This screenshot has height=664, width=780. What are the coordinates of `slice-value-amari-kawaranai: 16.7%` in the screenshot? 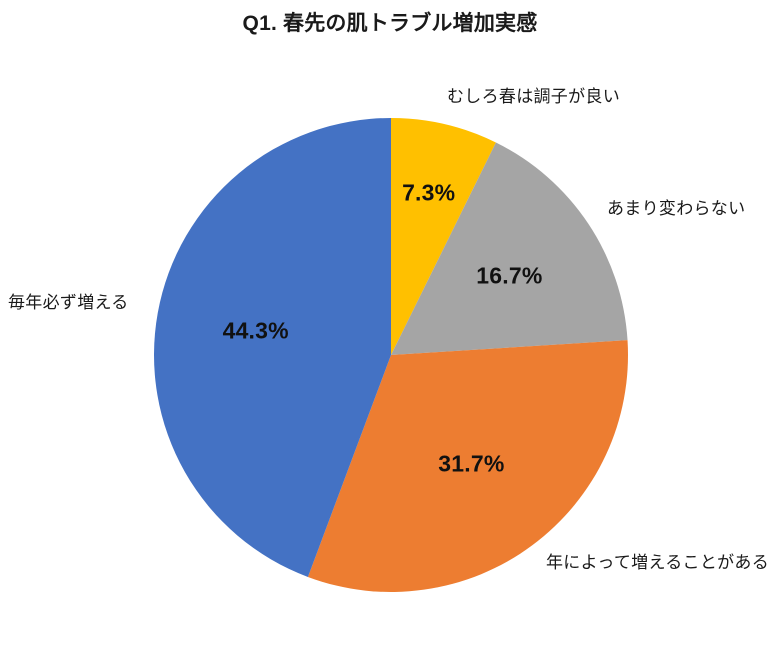 It's located at (509, 275).